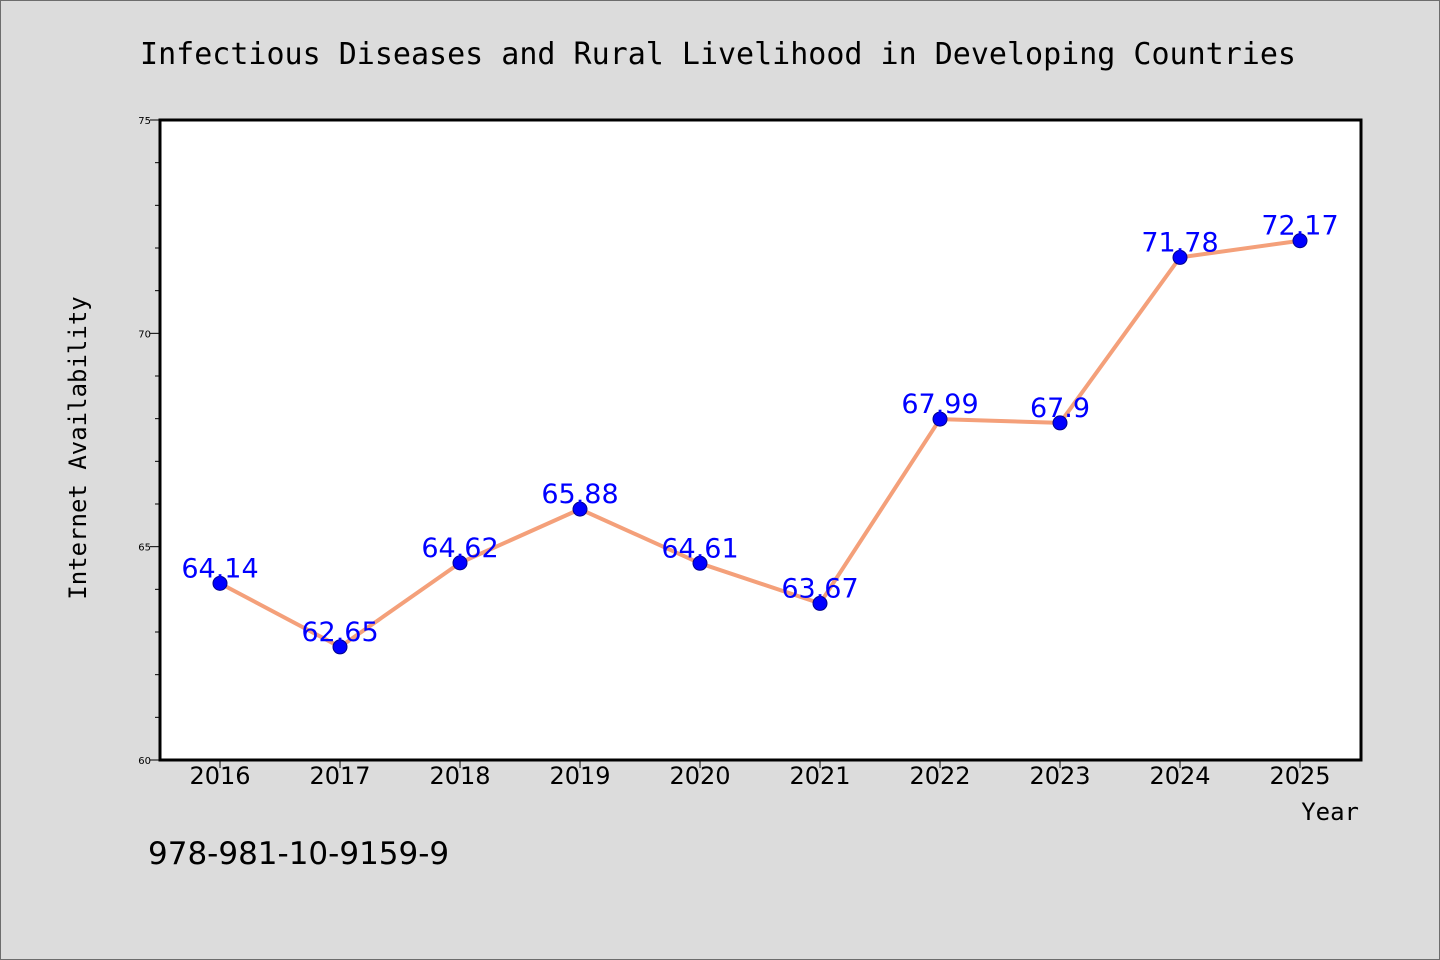  What do you see at coordinates (579, 494) in the screenshot?
I see `data-label: 65.88` at bounding box center [579, 494].